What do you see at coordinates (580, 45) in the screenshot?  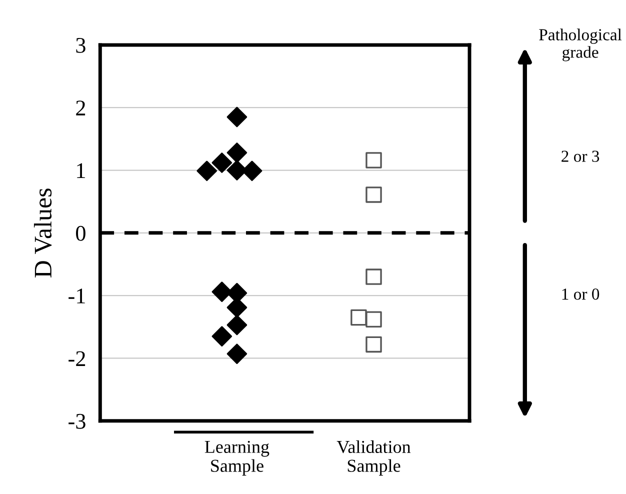 I see `text: Pathological grade` at bounding box center [580, 45].